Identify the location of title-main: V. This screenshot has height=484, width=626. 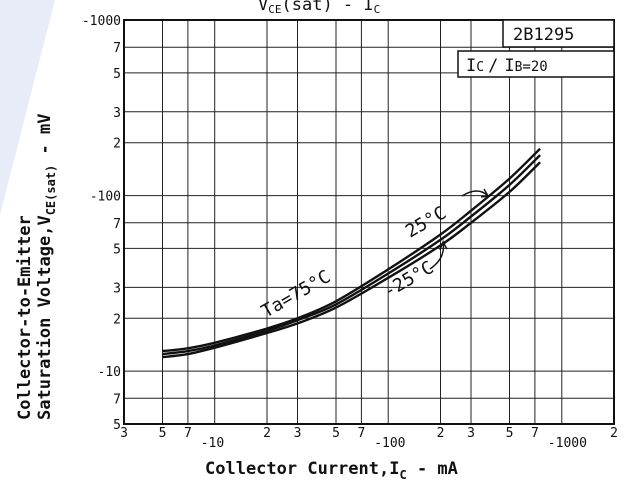
(263, 7).